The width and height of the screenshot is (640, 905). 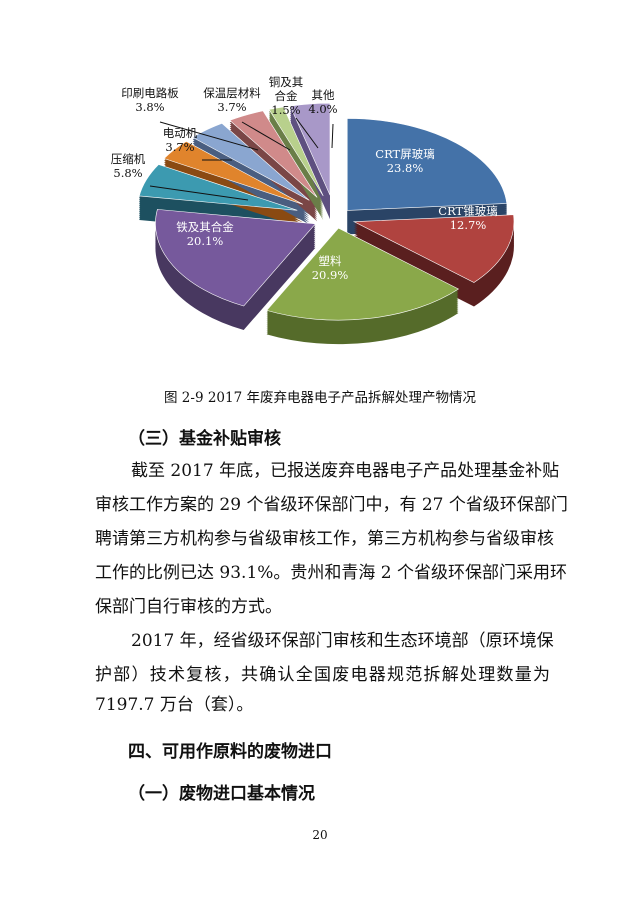 I want to click on section-heading: 四、可用作原料的废物进口, so click(x=230, y=752).